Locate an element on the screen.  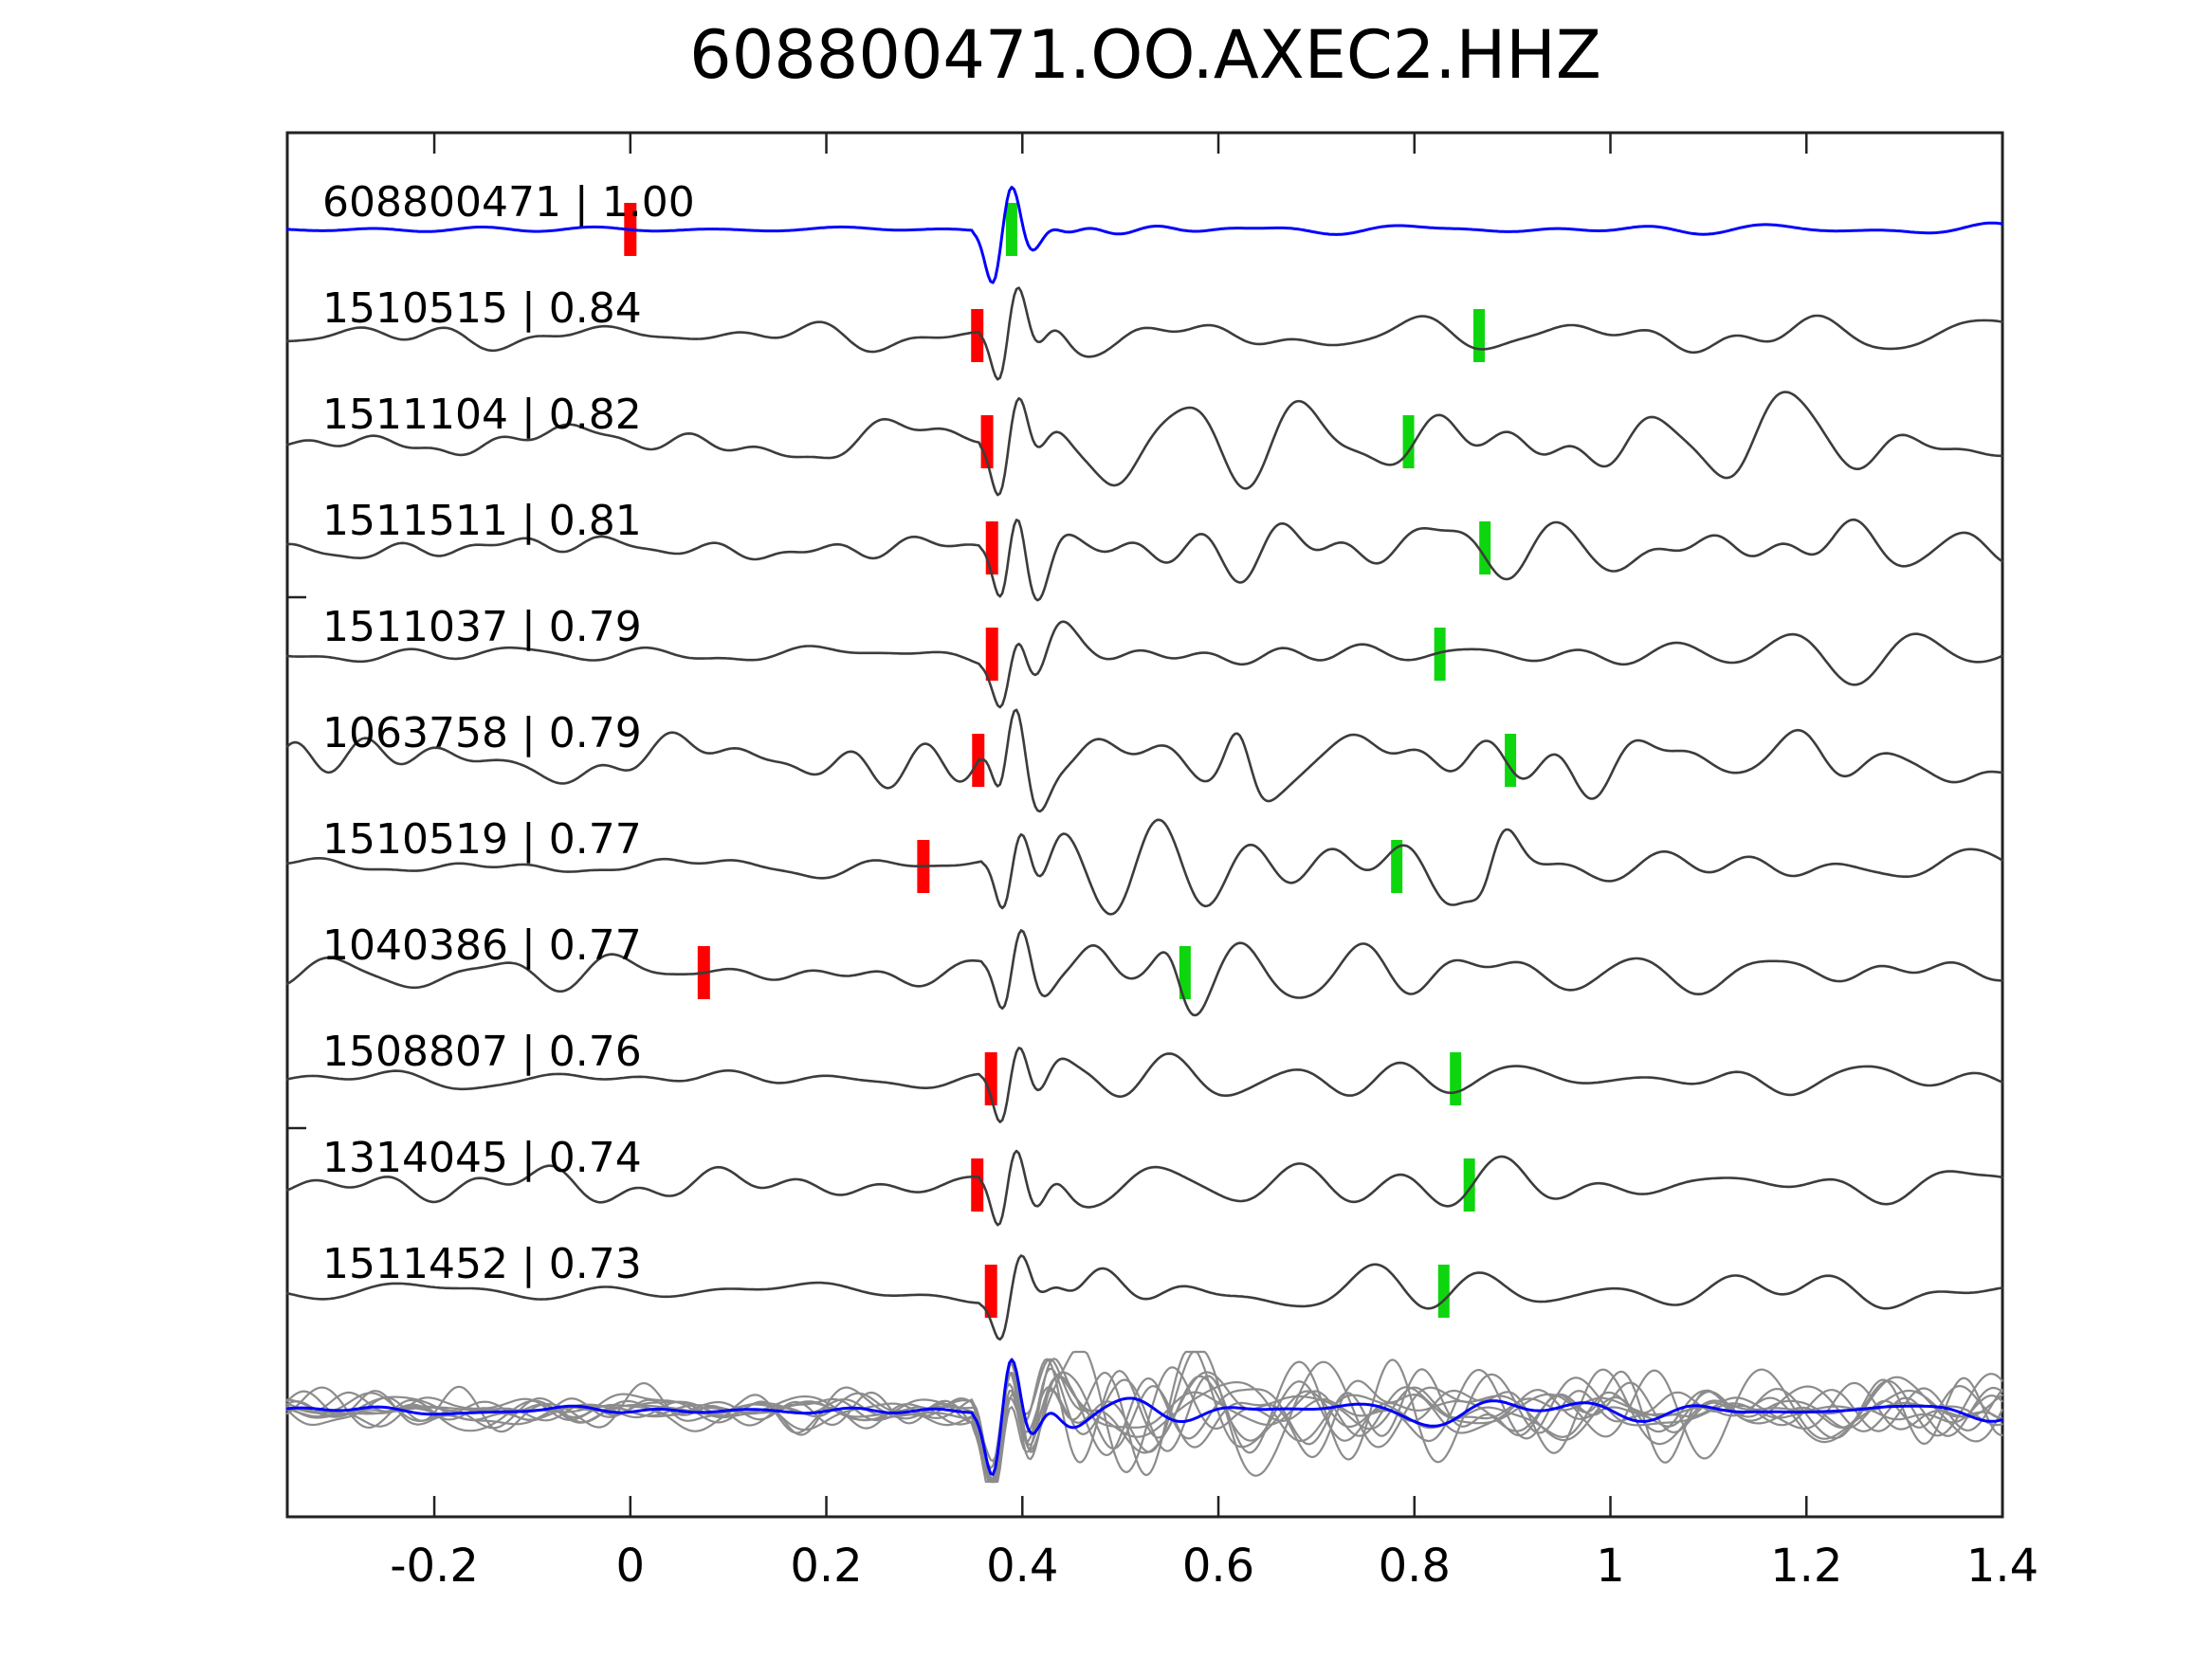
trace-label: 1040386 | 0.77 is located at coordinates (482, 945).